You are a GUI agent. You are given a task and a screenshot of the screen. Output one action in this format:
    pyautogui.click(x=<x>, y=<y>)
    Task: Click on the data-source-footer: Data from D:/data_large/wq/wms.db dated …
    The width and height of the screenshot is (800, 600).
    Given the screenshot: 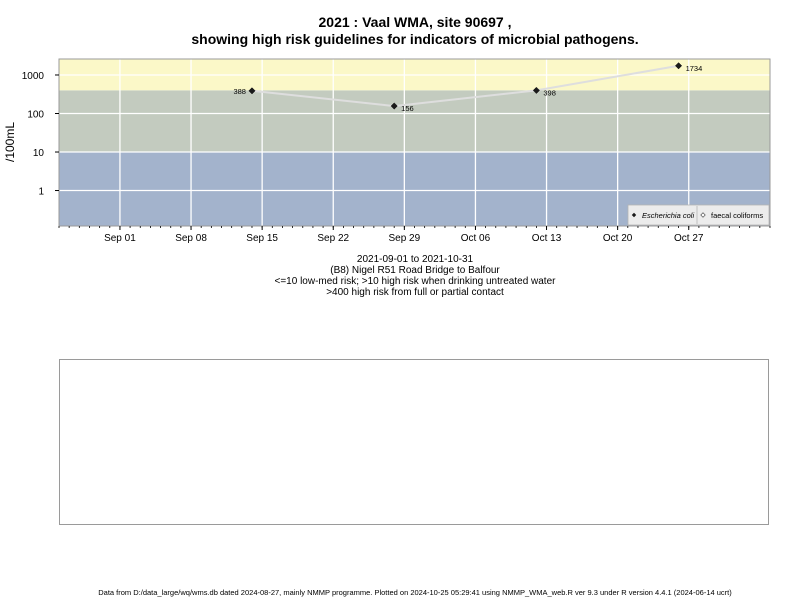 What is the action you would take?
    pyautogui.click(x=415, y=592)
    